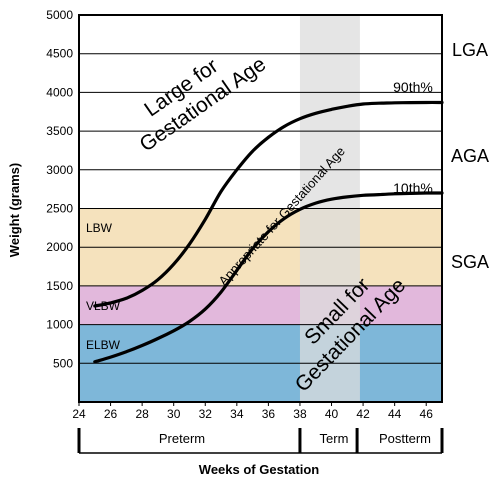  What do you see at coordinates (59, 209) in the screenshot?
I see `y-tick-label: 2500` at bounding box center [59, 209].